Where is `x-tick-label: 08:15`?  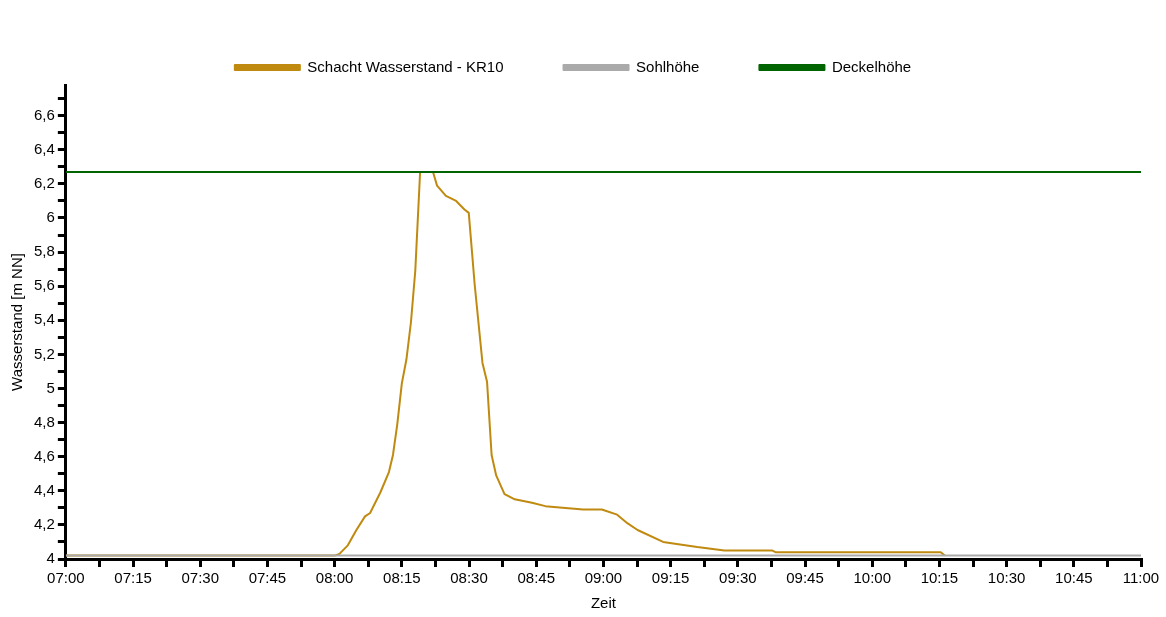 x-tick-label: 08:15 is located at coordinates (402, 578).